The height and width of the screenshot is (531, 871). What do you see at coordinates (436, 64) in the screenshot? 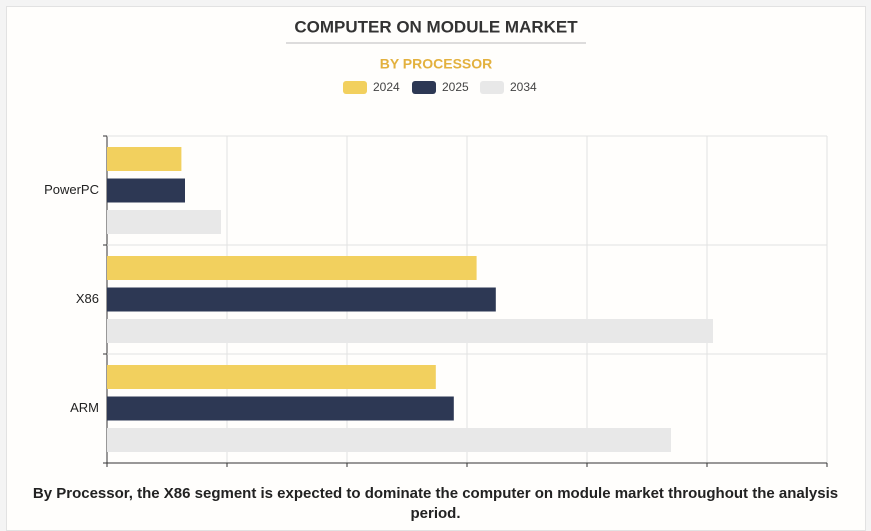
I see `chart-subtitle: BY PROCESSOR` at bounding box center [436, 64].